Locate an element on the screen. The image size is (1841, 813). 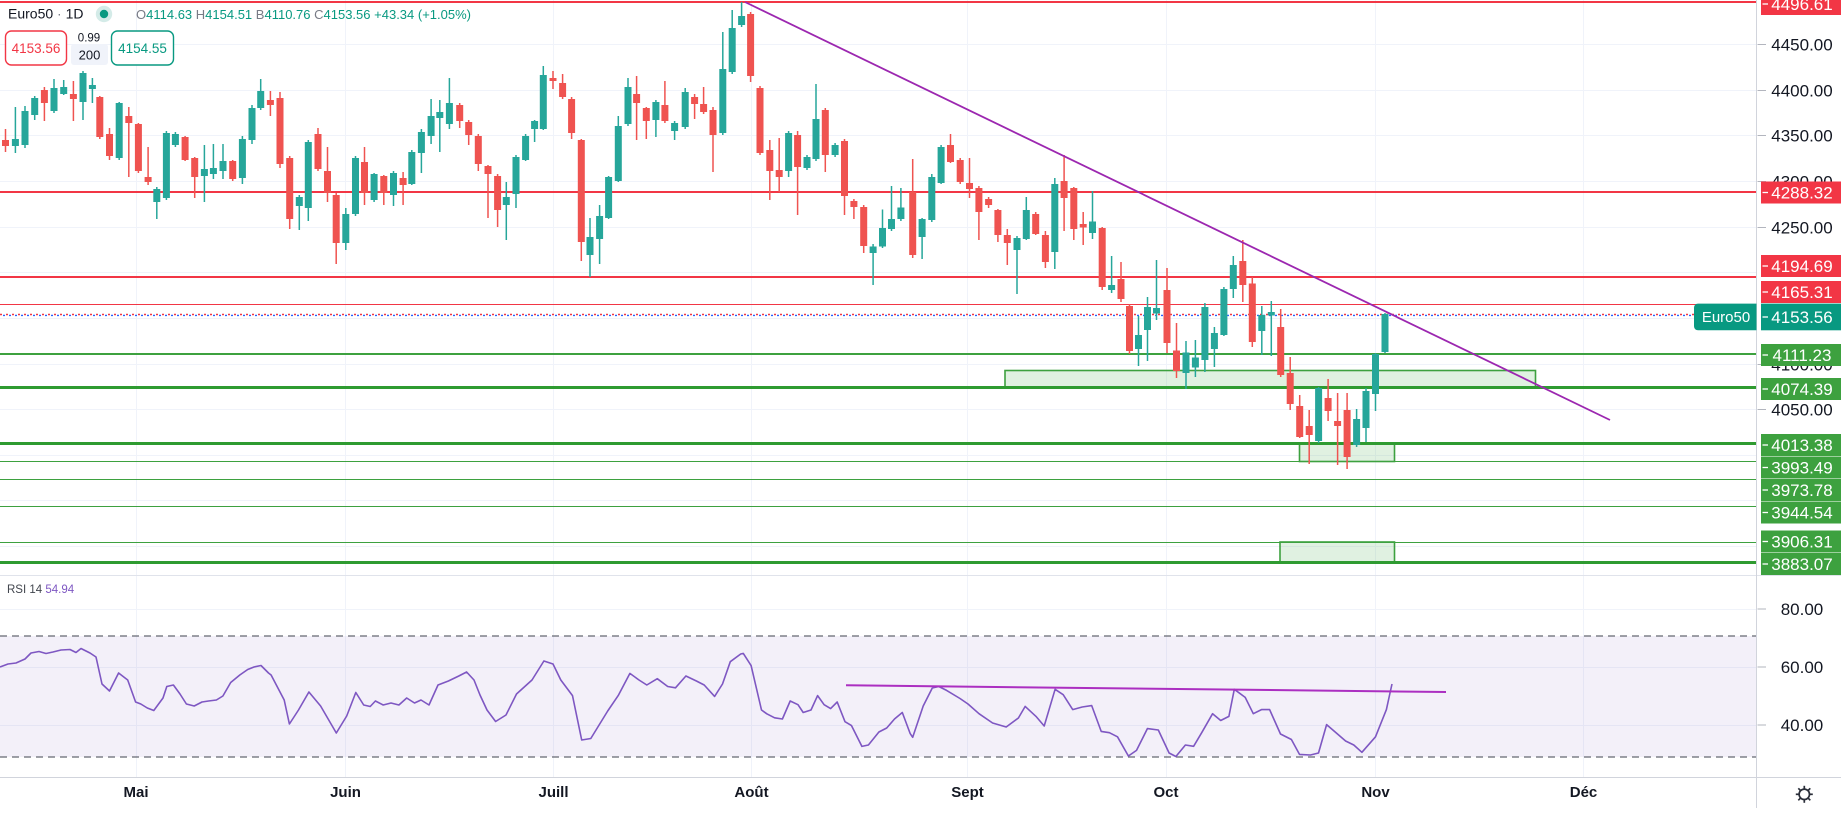
svg-text: 40.00 is located at coordinates (1802, 725).